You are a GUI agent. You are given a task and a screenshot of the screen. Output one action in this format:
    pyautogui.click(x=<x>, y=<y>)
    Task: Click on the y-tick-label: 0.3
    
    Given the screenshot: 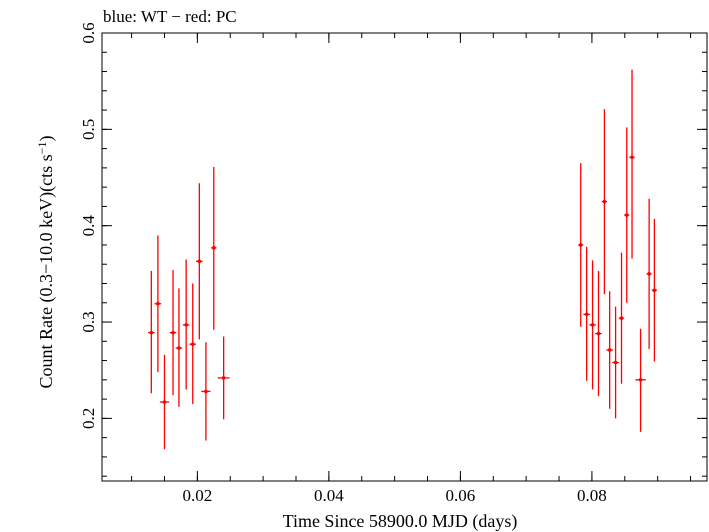 What is the action you would take?
    pyautogui.click(x=88, y=321)
    